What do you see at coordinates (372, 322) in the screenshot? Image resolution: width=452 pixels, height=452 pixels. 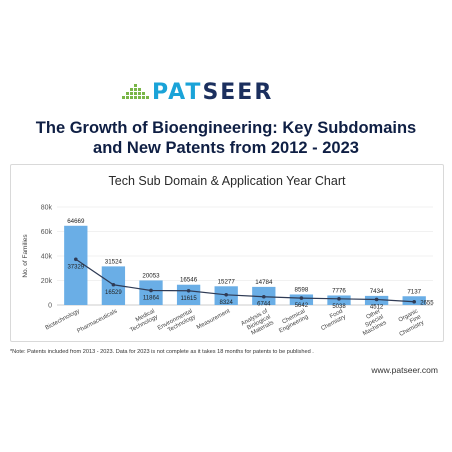 I see `x-tick-label: OtherSpecialMachines` at bounding box center [372, 322].